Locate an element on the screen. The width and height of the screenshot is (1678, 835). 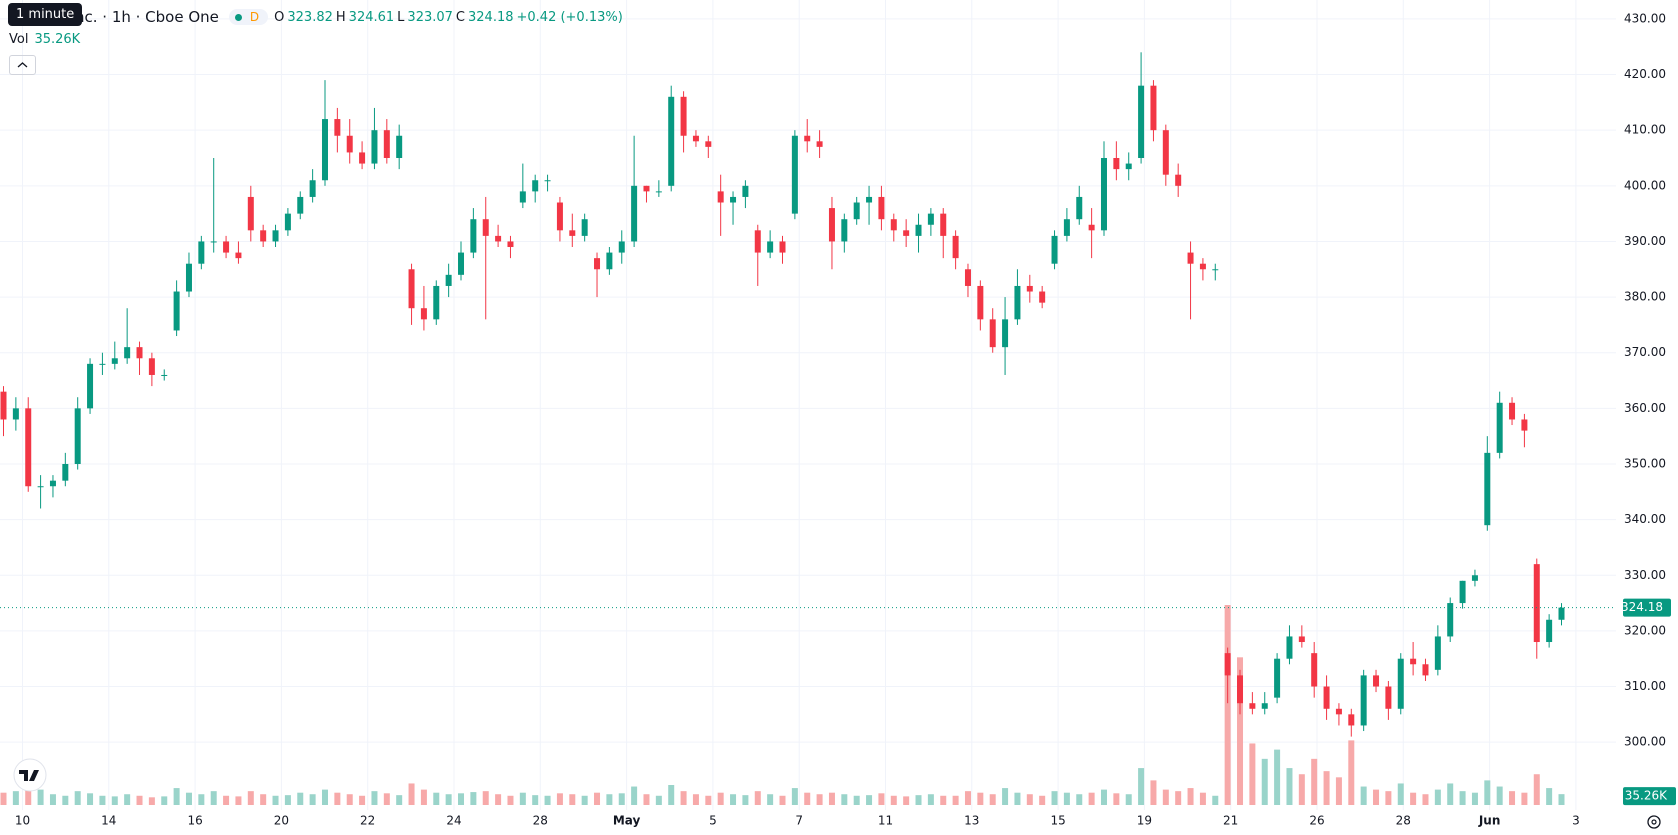
y-tick-label: 410.00 is located at coordinates (1645, 130).